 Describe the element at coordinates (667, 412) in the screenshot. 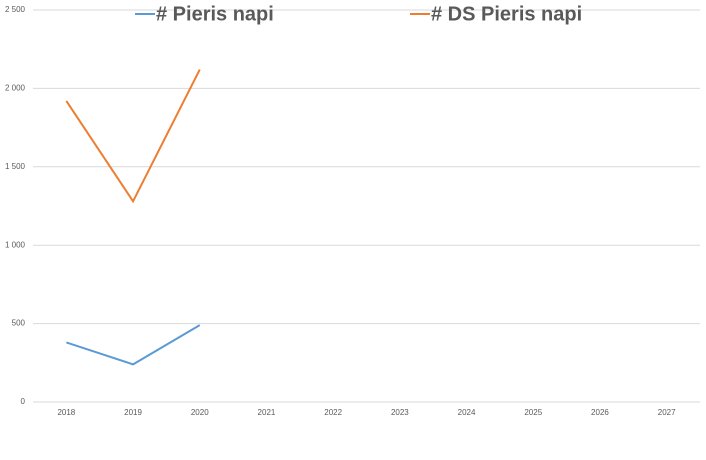

I see `x-tick-label: 2027` at that location.